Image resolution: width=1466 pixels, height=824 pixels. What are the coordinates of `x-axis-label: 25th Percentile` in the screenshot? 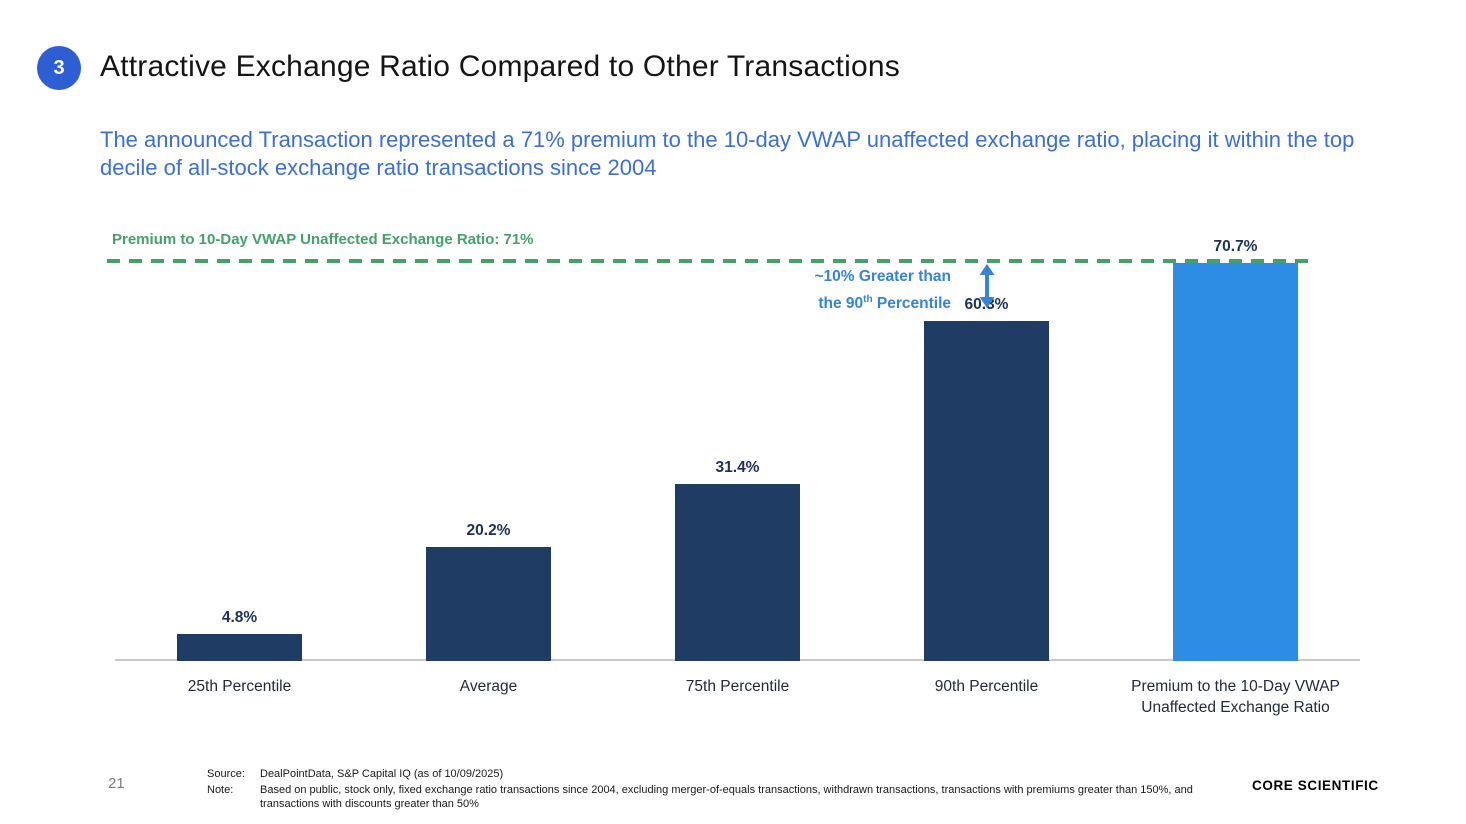 It's located at (239, 686).